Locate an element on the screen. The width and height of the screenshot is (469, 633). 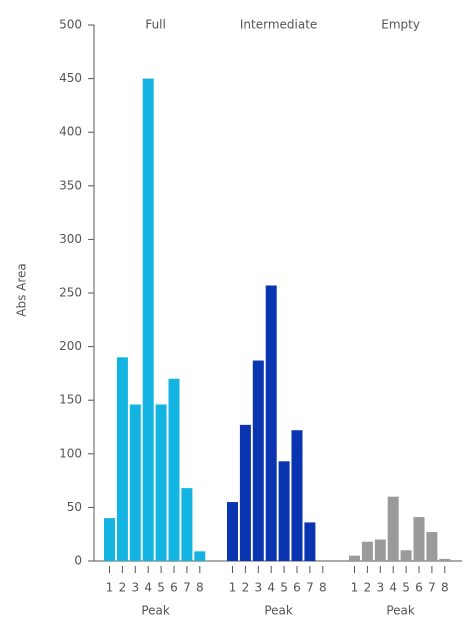
y-tick-label: 200 is located at coordinates (70, 346).